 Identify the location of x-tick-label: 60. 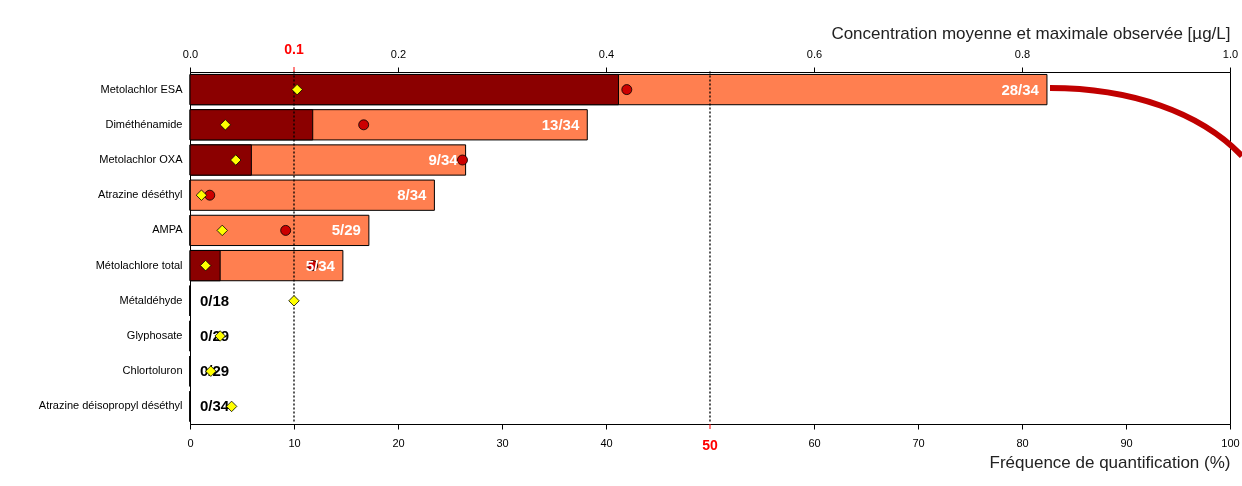
(814, 442).